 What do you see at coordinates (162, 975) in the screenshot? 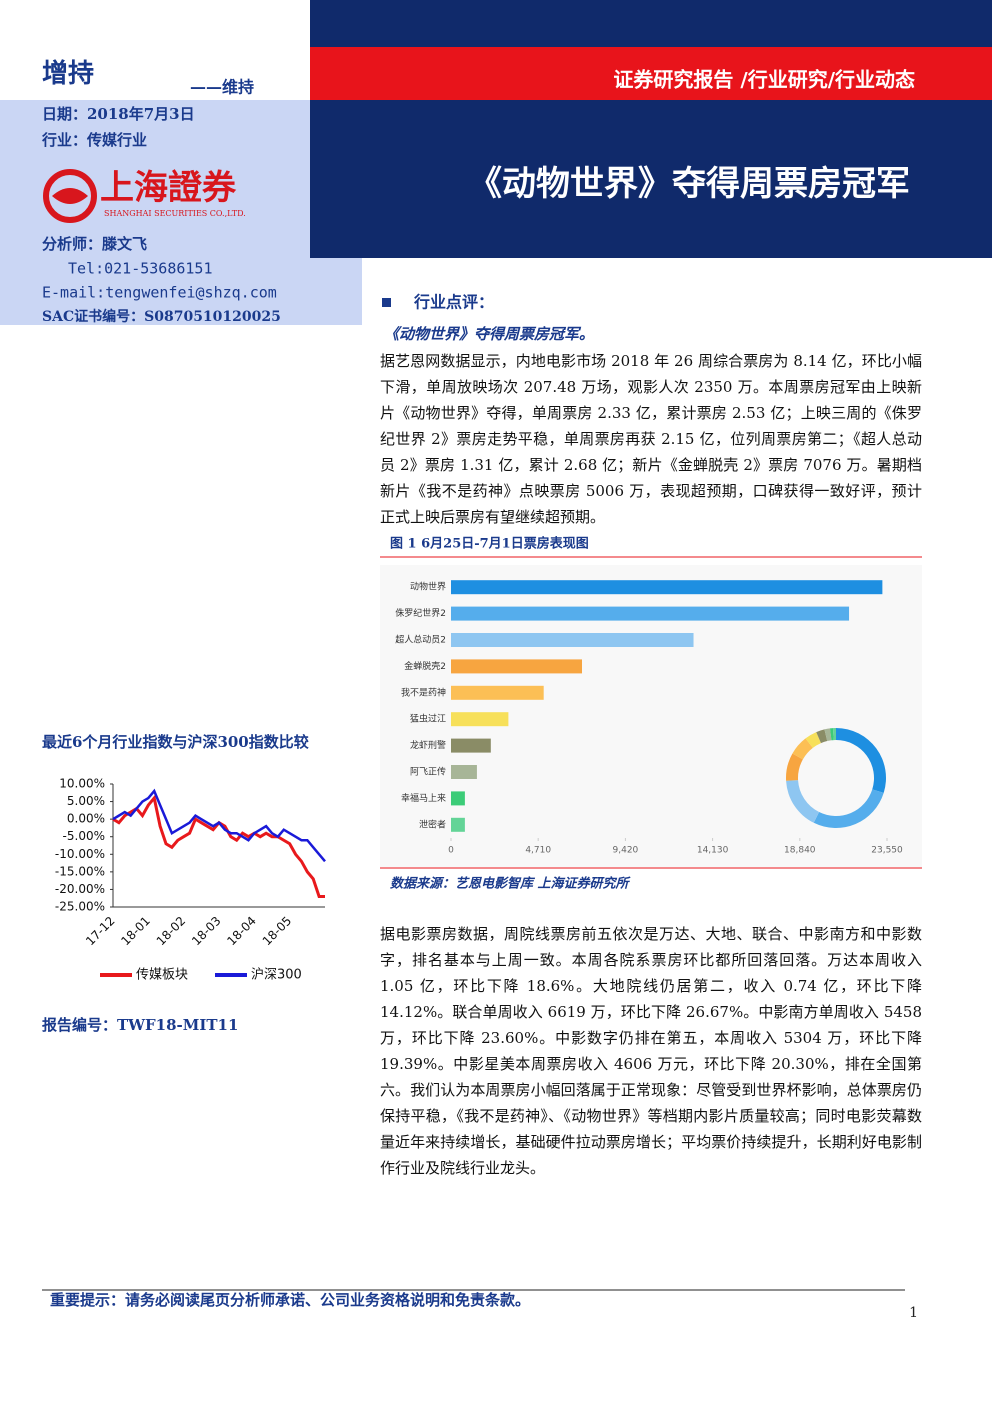
I see `legend-label: 传媒板块` at bounding box center [162, 975].